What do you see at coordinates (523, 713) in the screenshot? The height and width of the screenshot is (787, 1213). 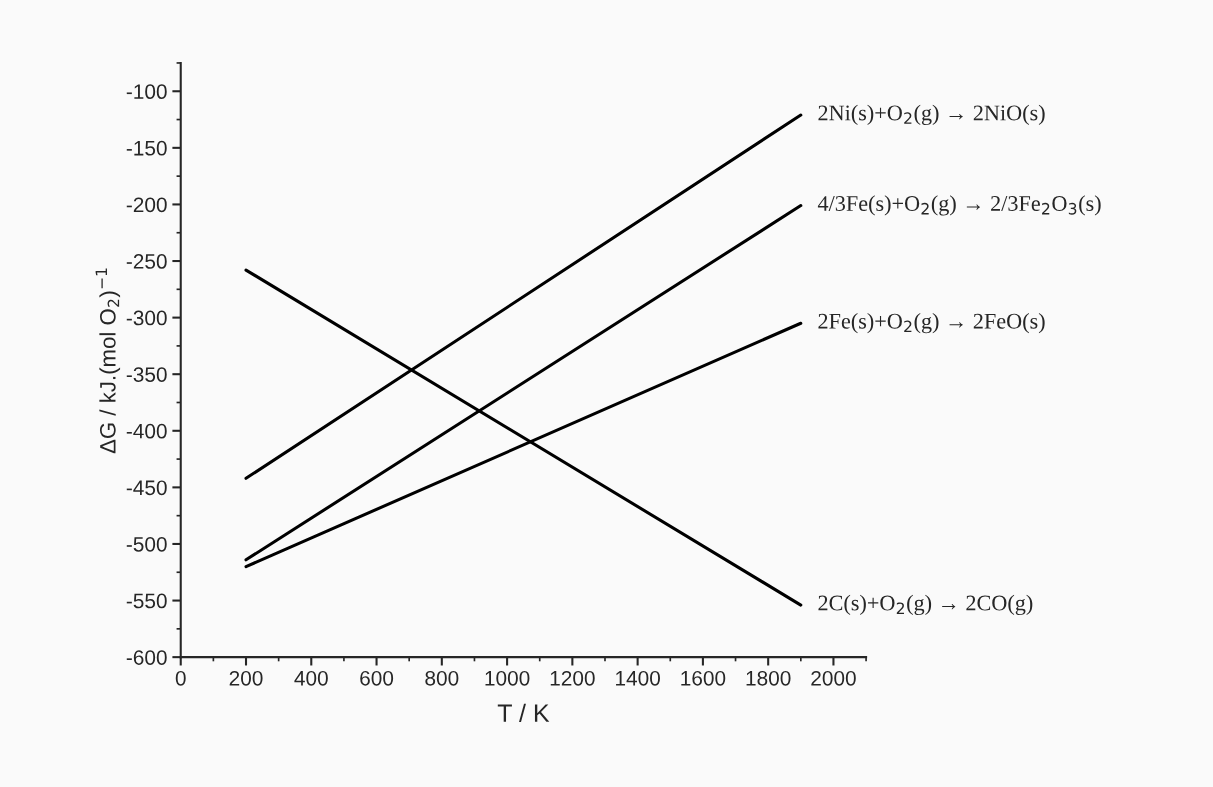 I see `x-axis-title: T / K` at bounding box center [523, 713].